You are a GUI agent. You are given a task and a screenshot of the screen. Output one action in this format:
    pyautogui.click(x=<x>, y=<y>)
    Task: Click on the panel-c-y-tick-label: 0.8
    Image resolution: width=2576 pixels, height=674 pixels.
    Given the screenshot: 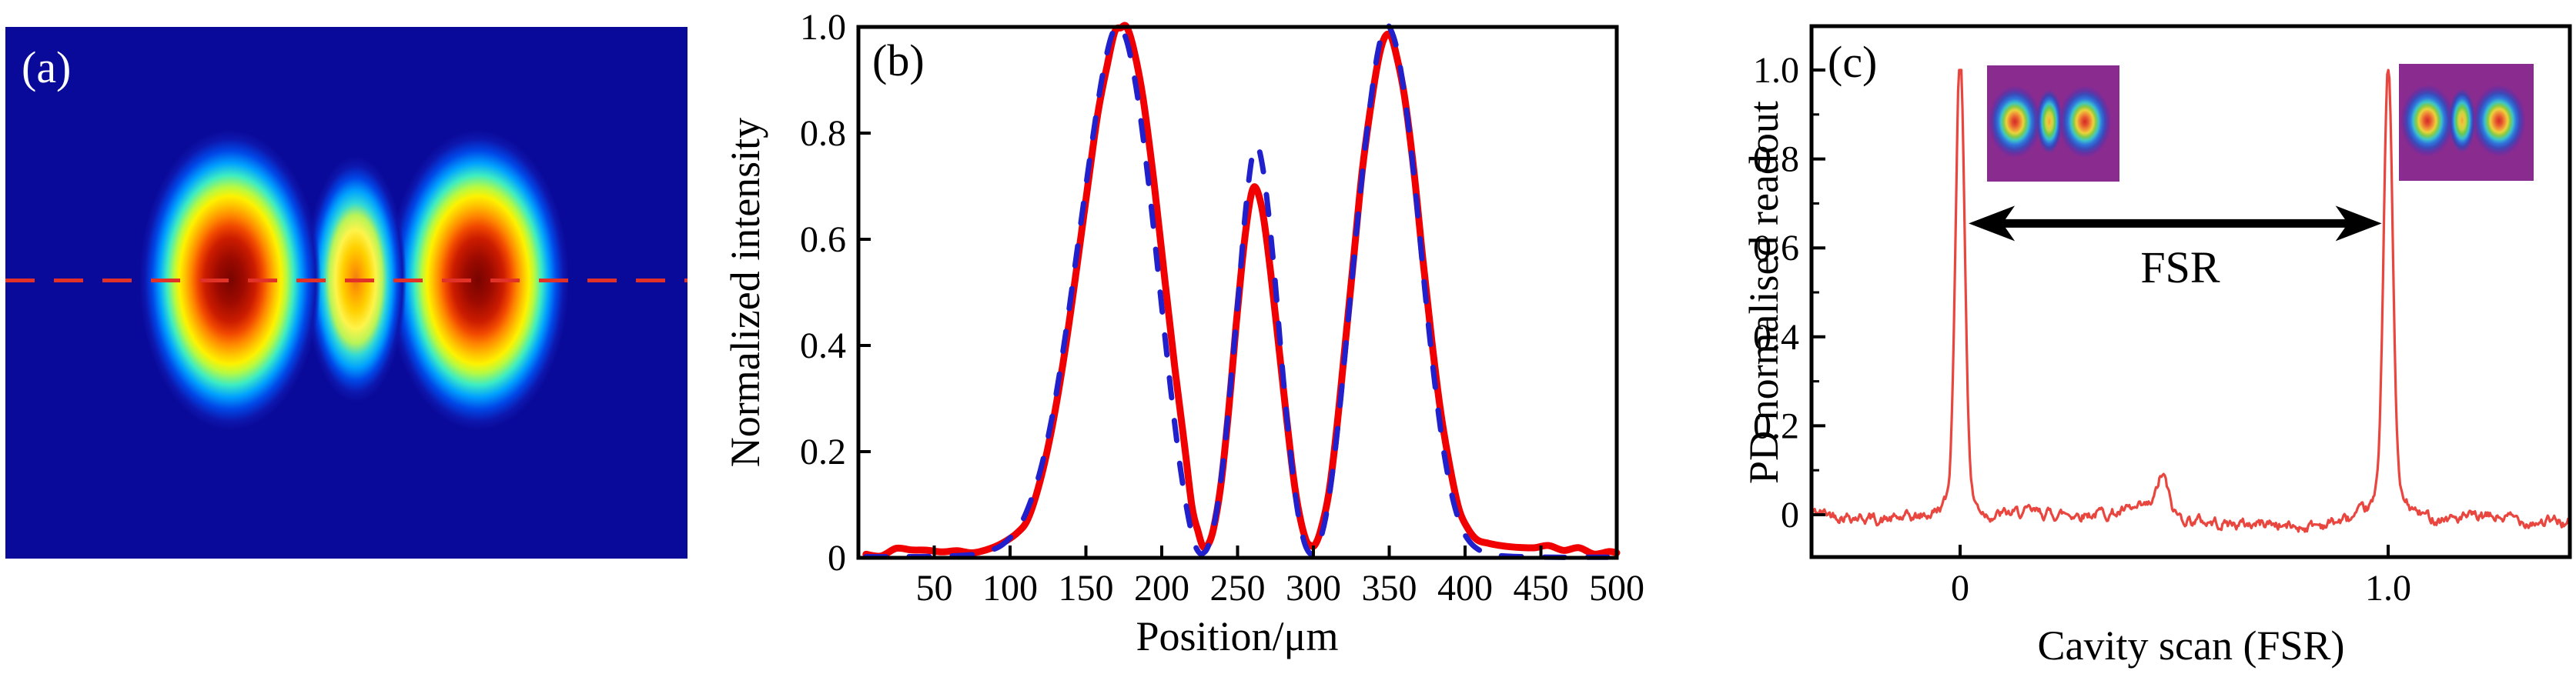 What is the action you would take?
    pyautogui.click(x=1776, y=160)
    